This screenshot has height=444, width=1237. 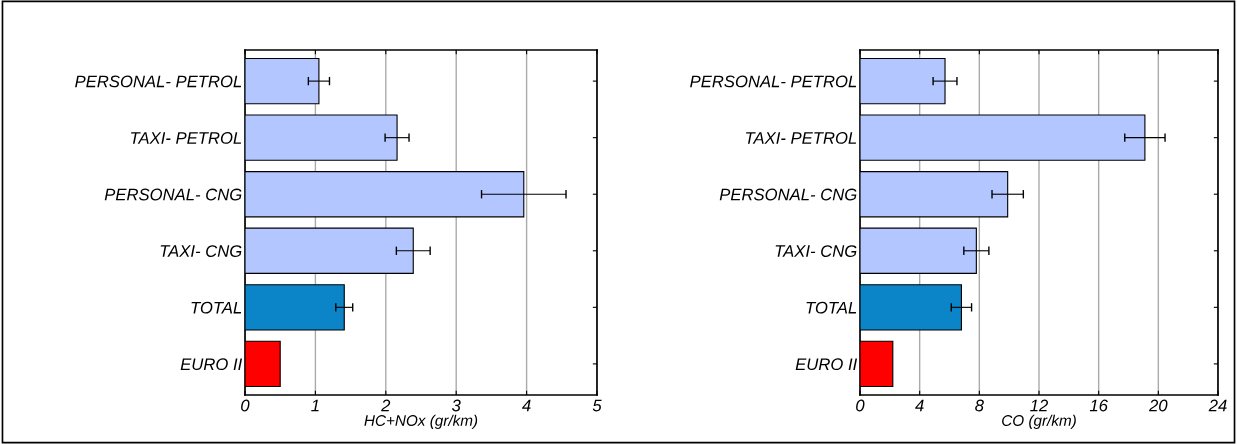 I want to click on x-tick-label: 12, so click(x=1039, y=405).